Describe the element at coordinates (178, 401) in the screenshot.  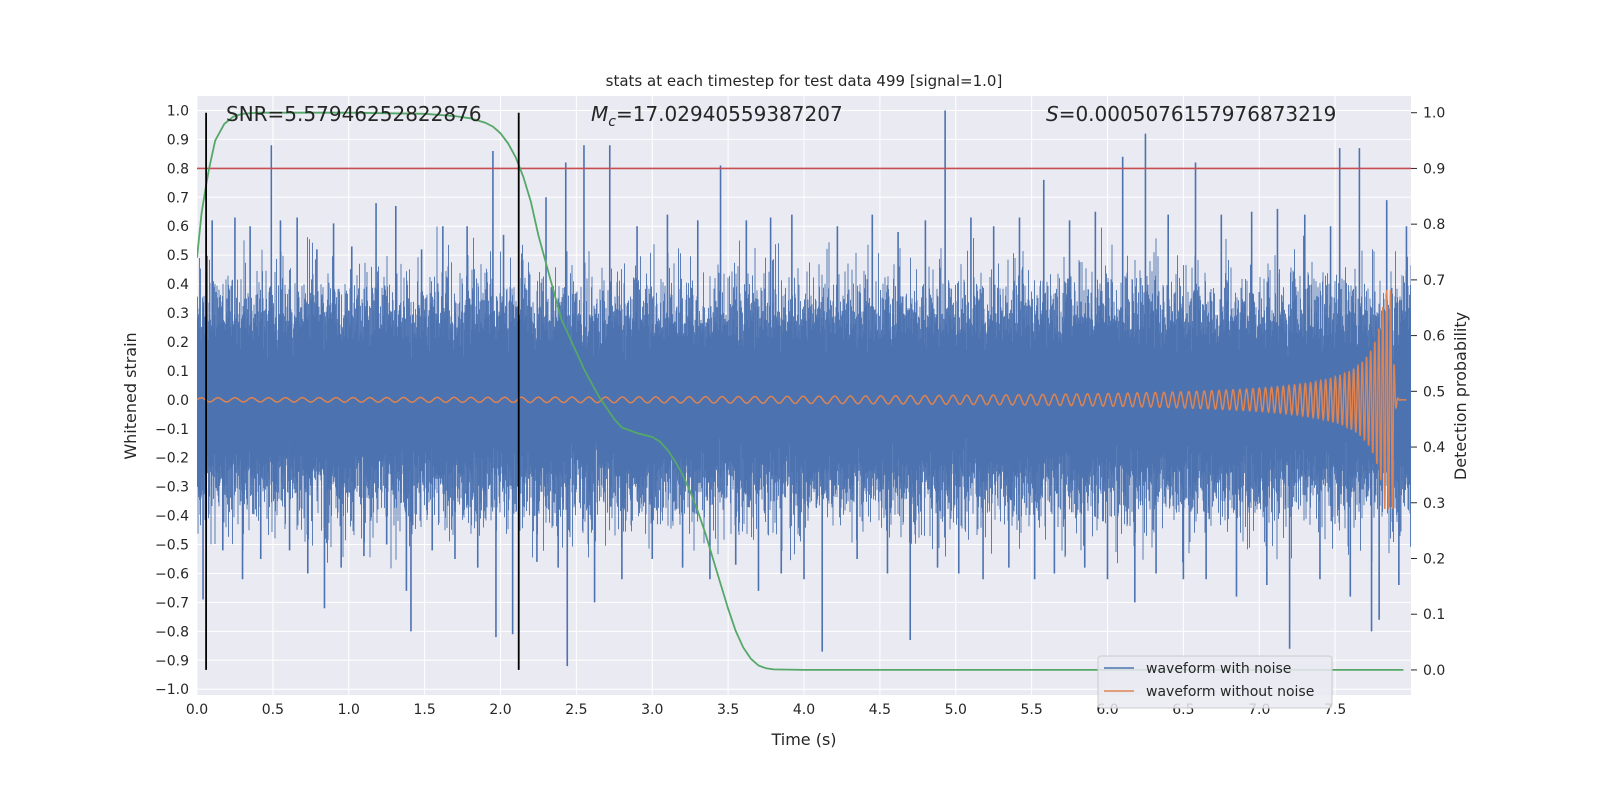
I see `y-tick-label: 0.0` at that location.